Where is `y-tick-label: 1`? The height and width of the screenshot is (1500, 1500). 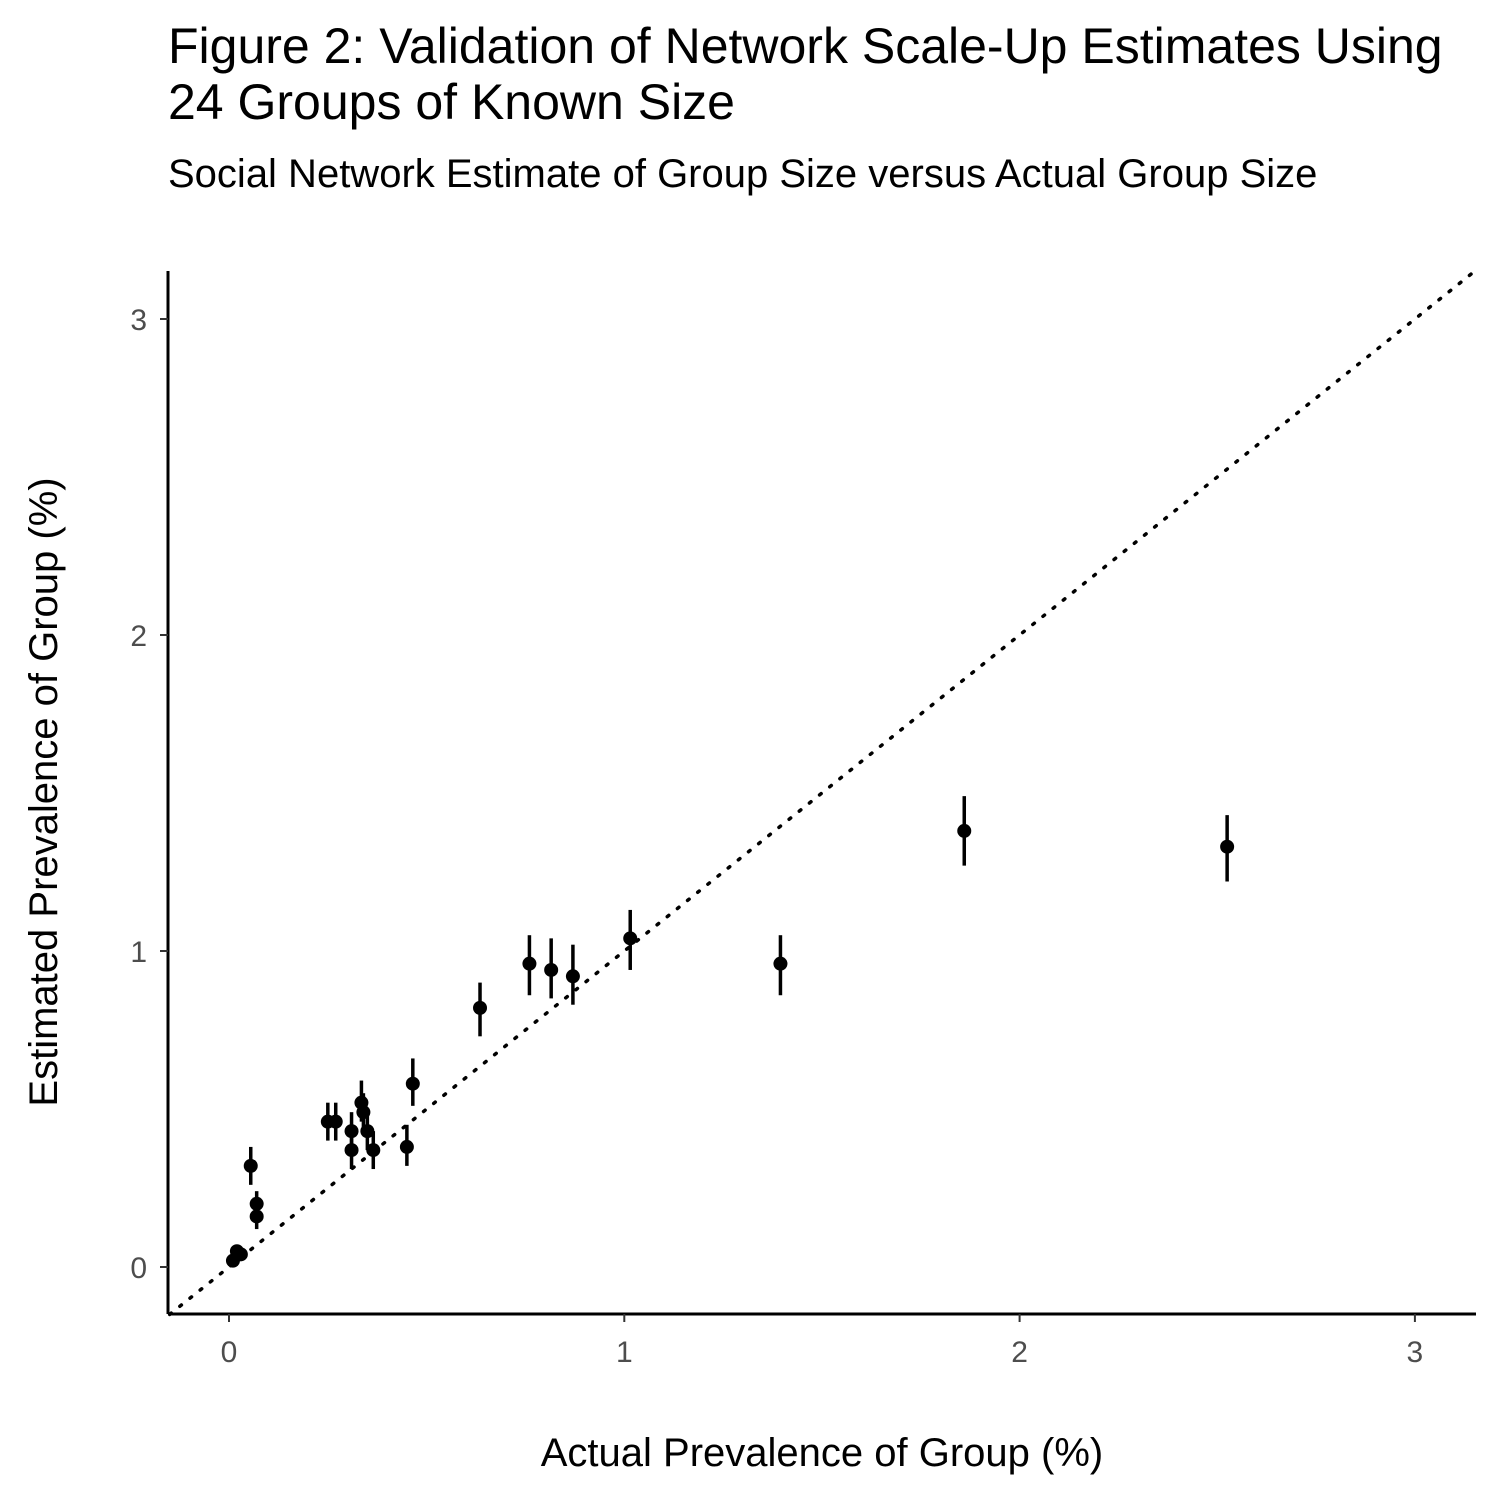
y-tick-label: 1 is located at coordinates (138, 952).